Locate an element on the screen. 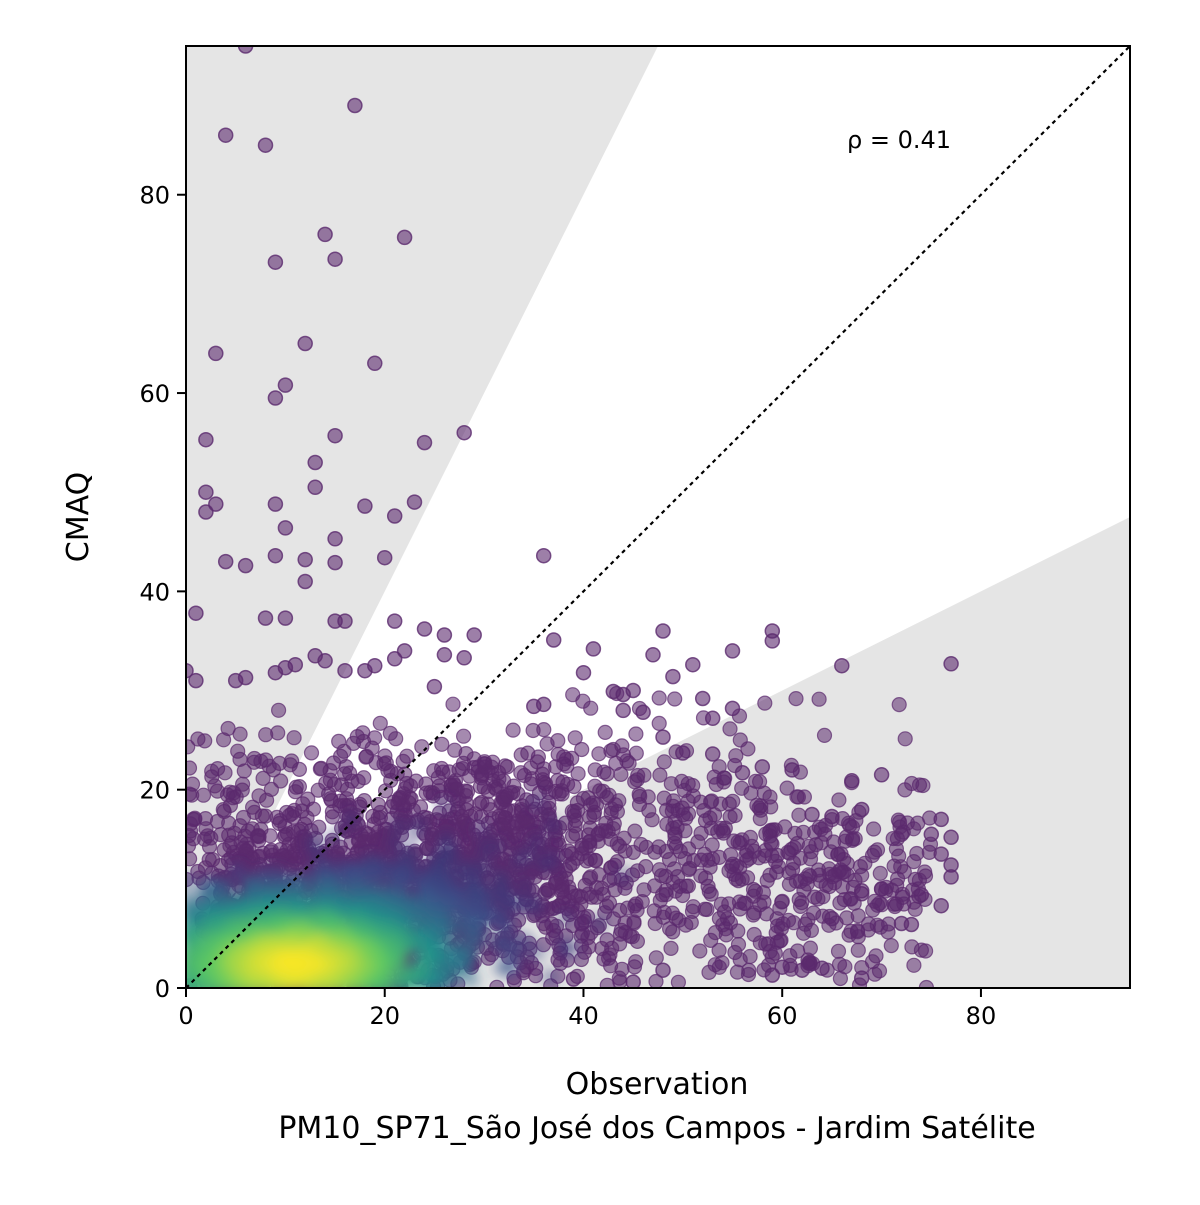 This screenshot has width=1200, height=1205. x-axis-label: Observation is located at coordinates (657, 1084).